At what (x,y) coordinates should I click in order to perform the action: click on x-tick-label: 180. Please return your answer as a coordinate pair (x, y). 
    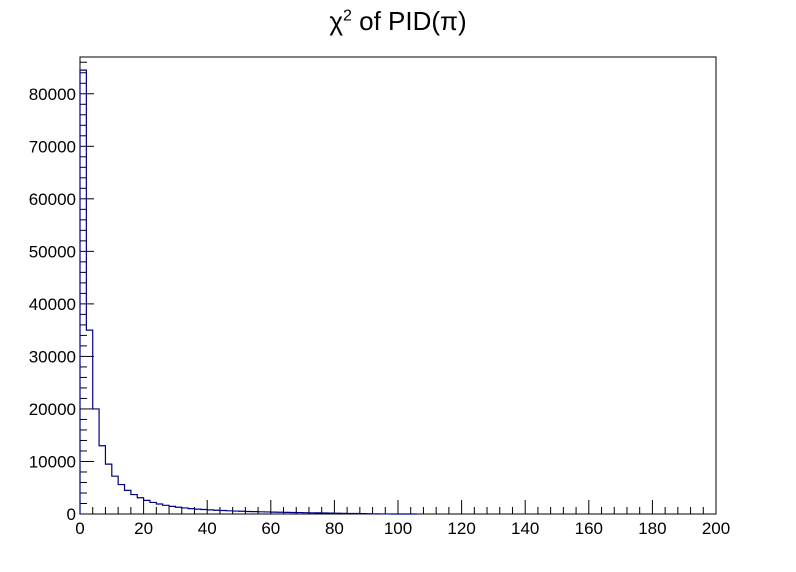
    Looking at the image, I should click on (652, 528).